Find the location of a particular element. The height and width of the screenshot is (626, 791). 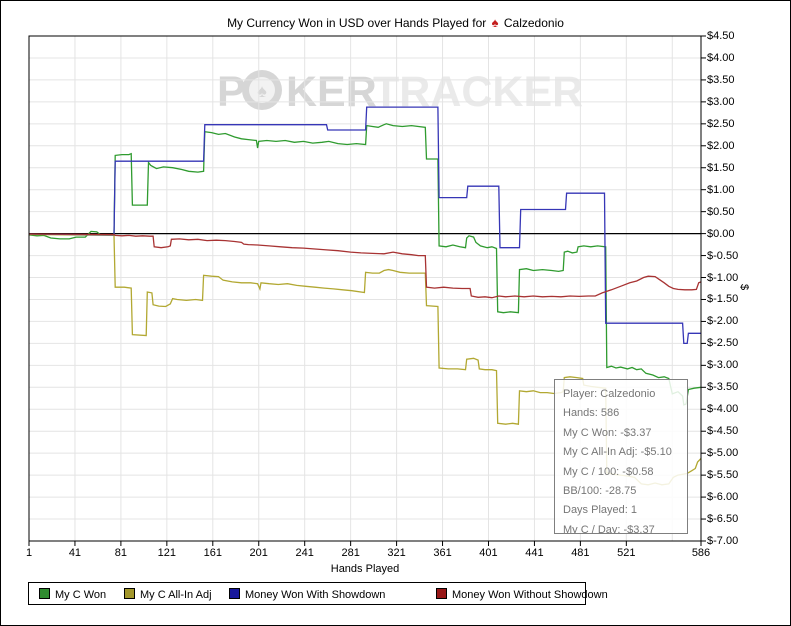

y-tick-label: $1.50 is located at coordinates (721, 167).